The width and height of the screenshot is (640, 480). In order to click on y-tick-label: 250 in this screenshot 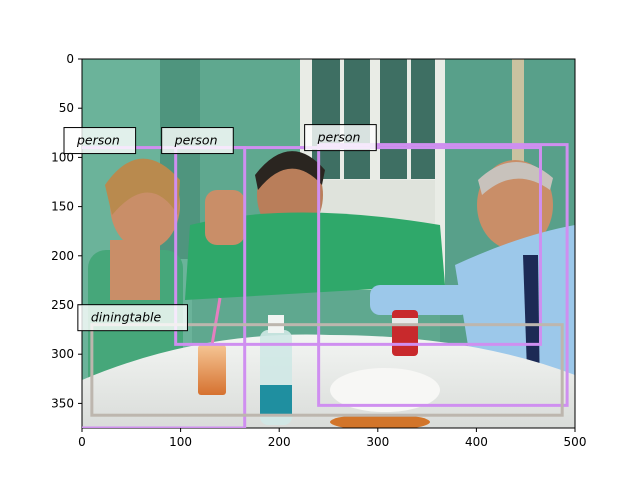, I will do `click(62, 305)`.